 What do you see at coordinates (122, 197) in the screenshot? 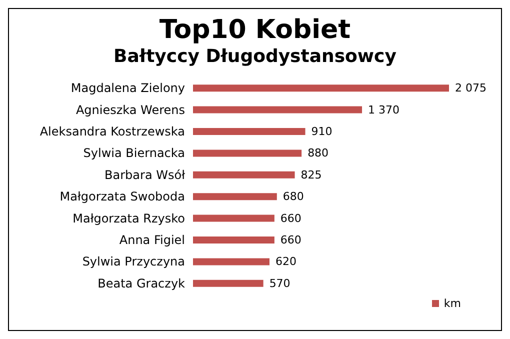
I see `y-tick-label: Małgorzata Swoboda` at bounding box center [122, 197].